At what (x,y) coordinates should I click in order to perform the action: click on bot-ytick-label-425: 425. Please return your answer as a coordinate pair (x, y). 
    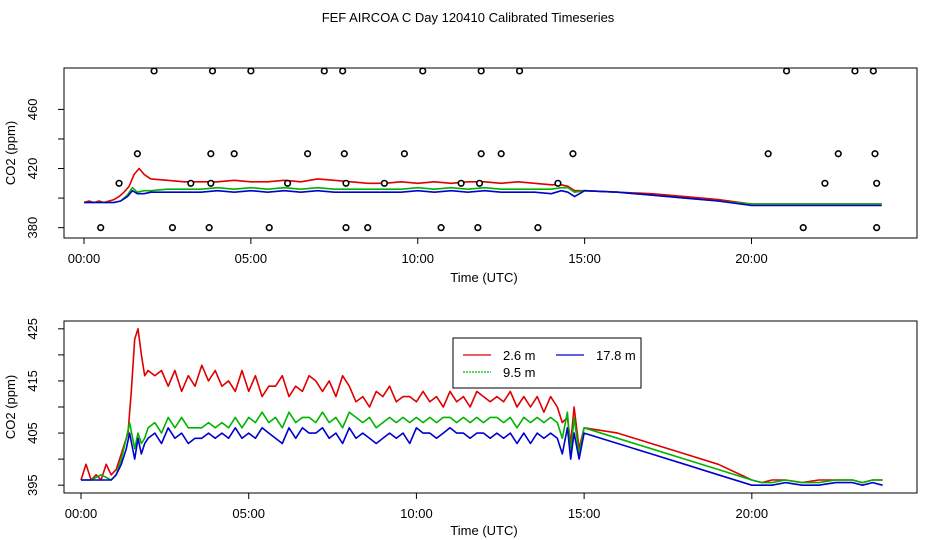
    Looking at the image, I should click on (32, 329).